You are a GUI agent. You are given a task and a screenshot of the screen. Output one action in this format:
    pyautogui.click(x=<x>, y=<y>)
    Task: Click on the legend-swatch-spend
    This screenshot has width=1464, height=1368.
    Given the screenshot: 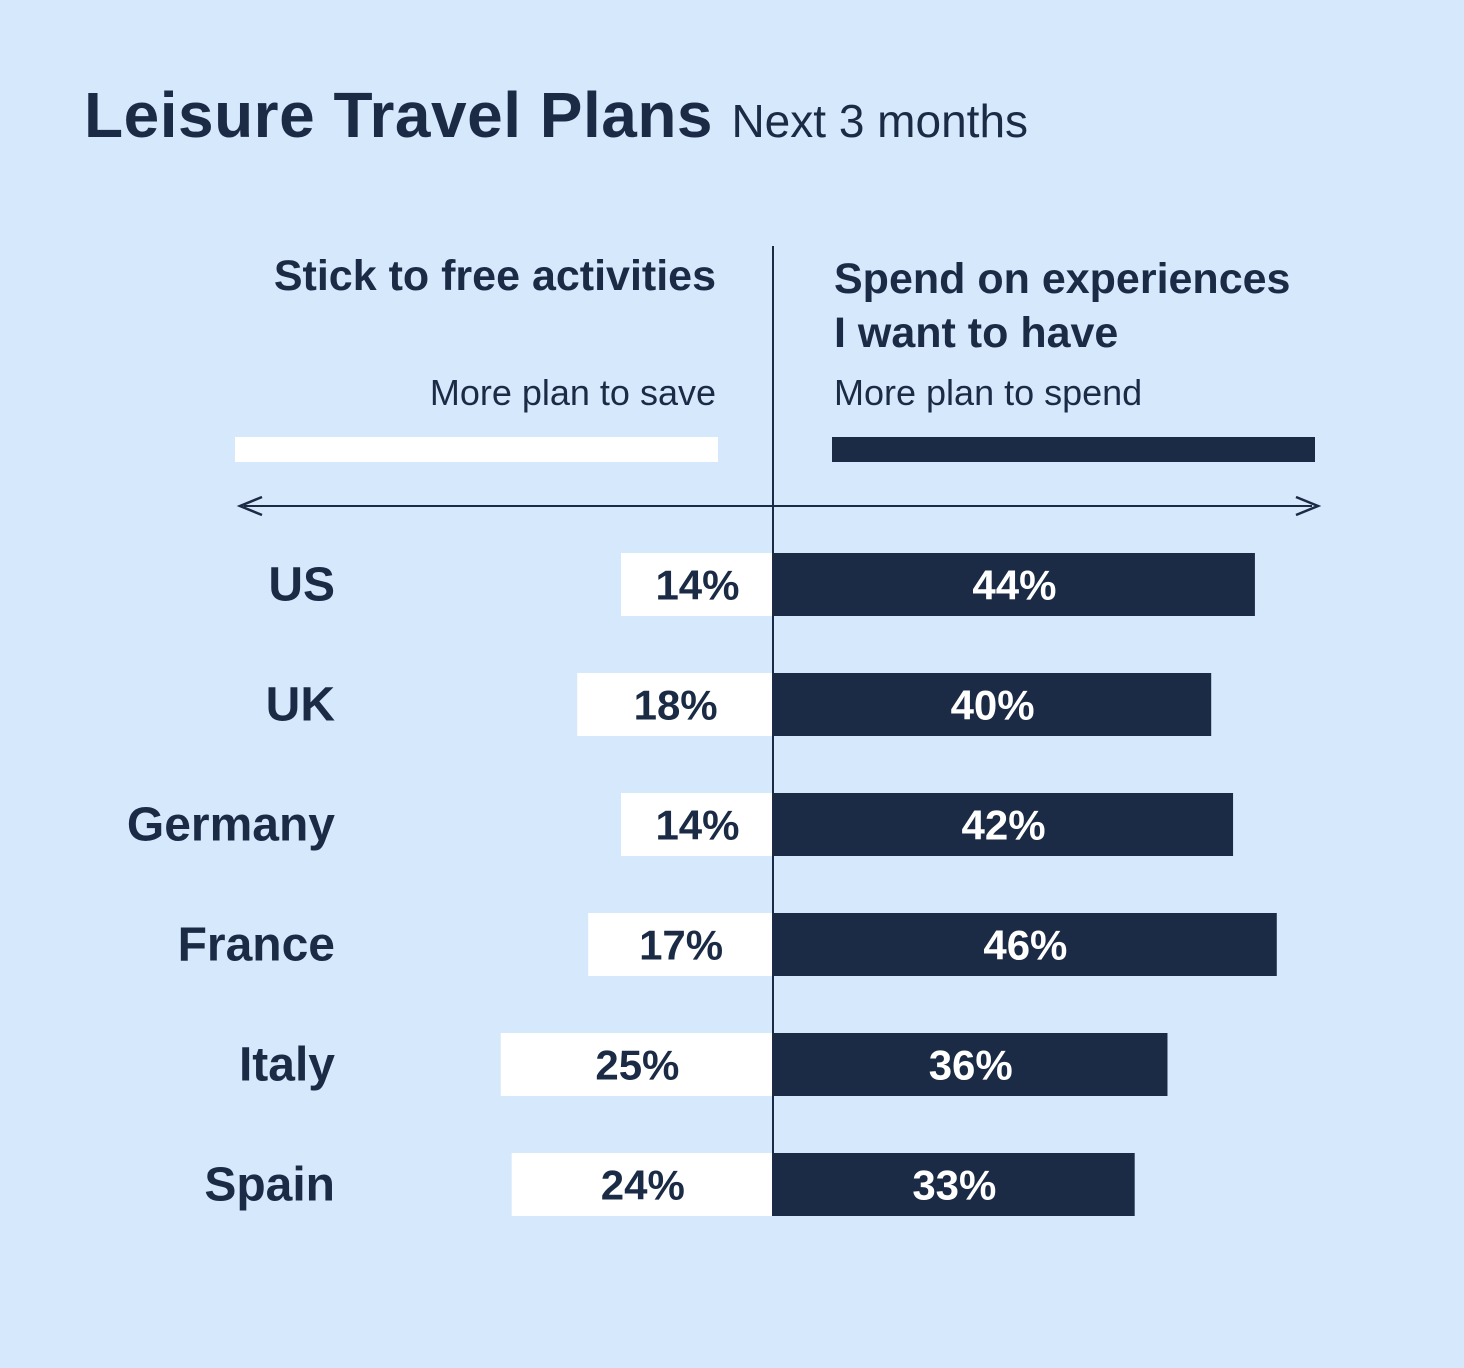 What is the action you would take?
    pyautogui.click(x=1073, y=449)
    